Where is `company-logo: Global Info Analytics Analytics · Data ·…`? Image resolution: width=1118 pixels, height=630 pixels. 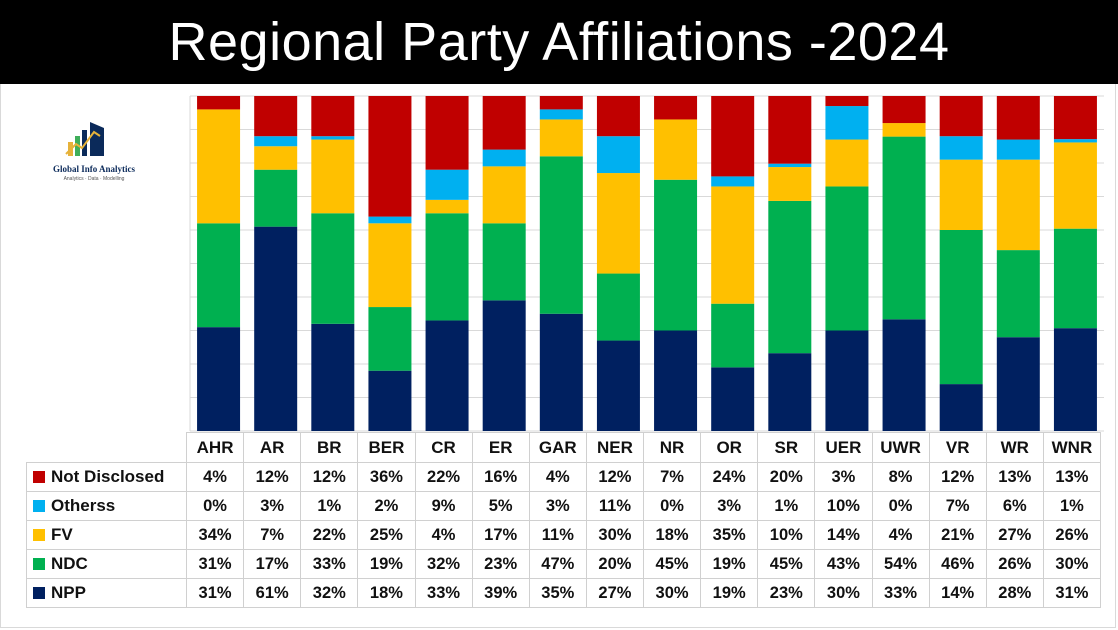 company-logo: Global Info Analytics Analytics · Data ·… is located at coordinates (94, 152).